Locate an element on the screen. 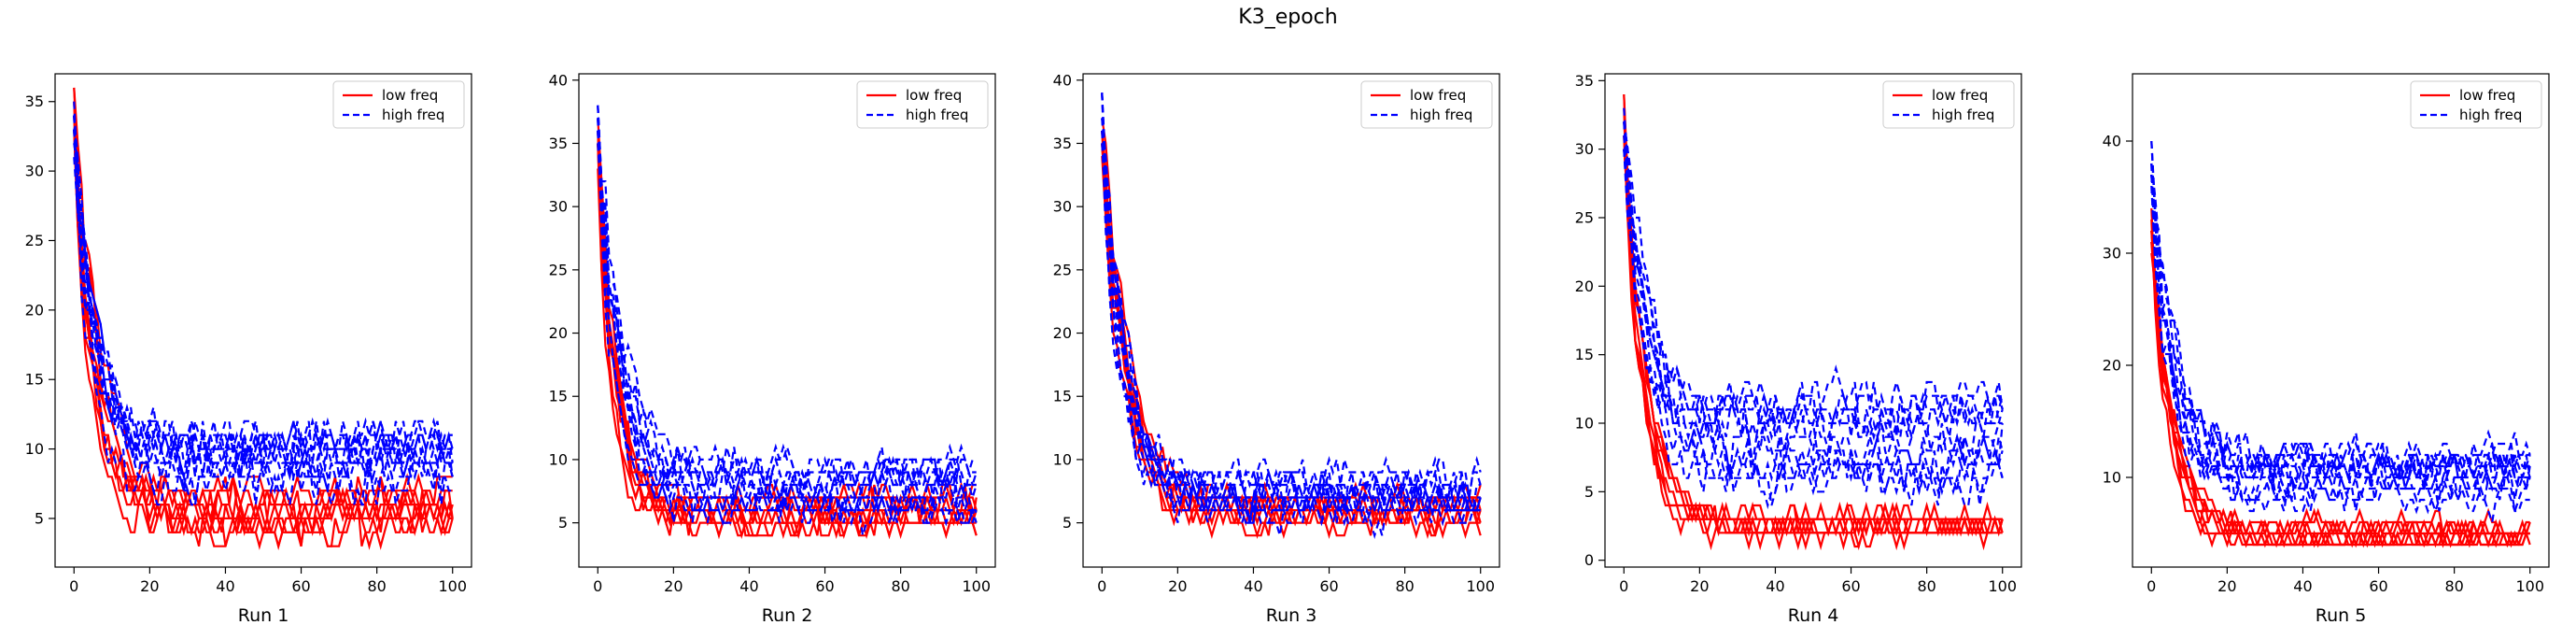 The image size is (2576, 625). y-tick-label: 0 is located at coordinates (1589, 560).